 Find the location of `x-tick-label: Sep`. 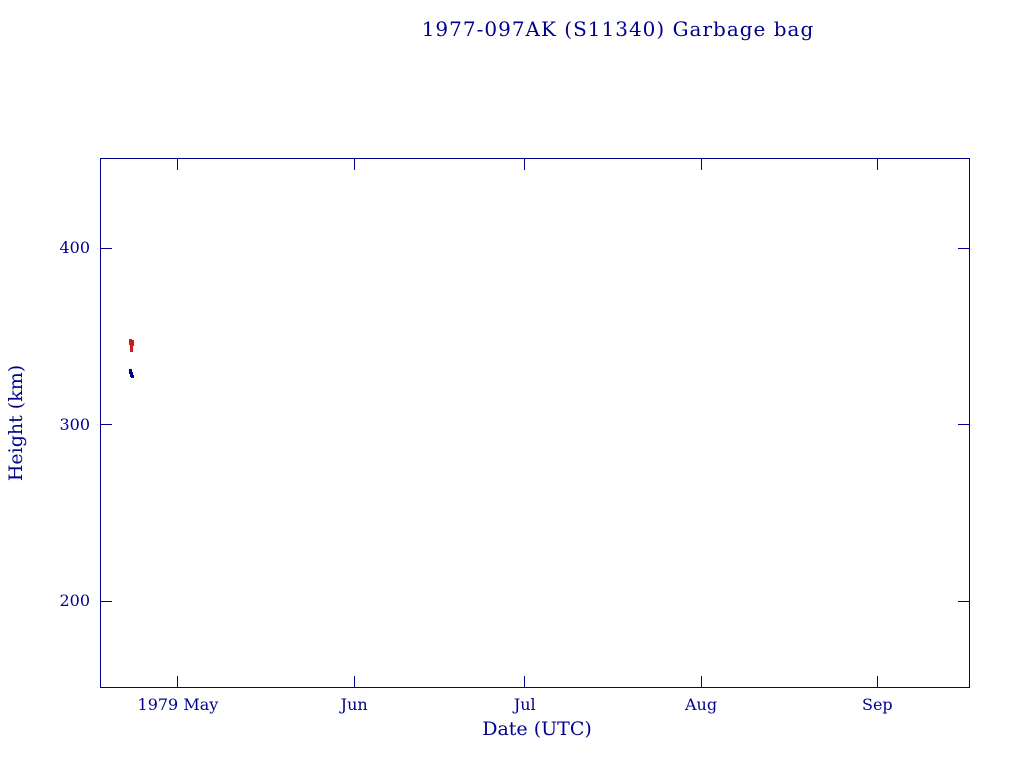

x-tick-label: Sep is located at coordinates (877, 704).